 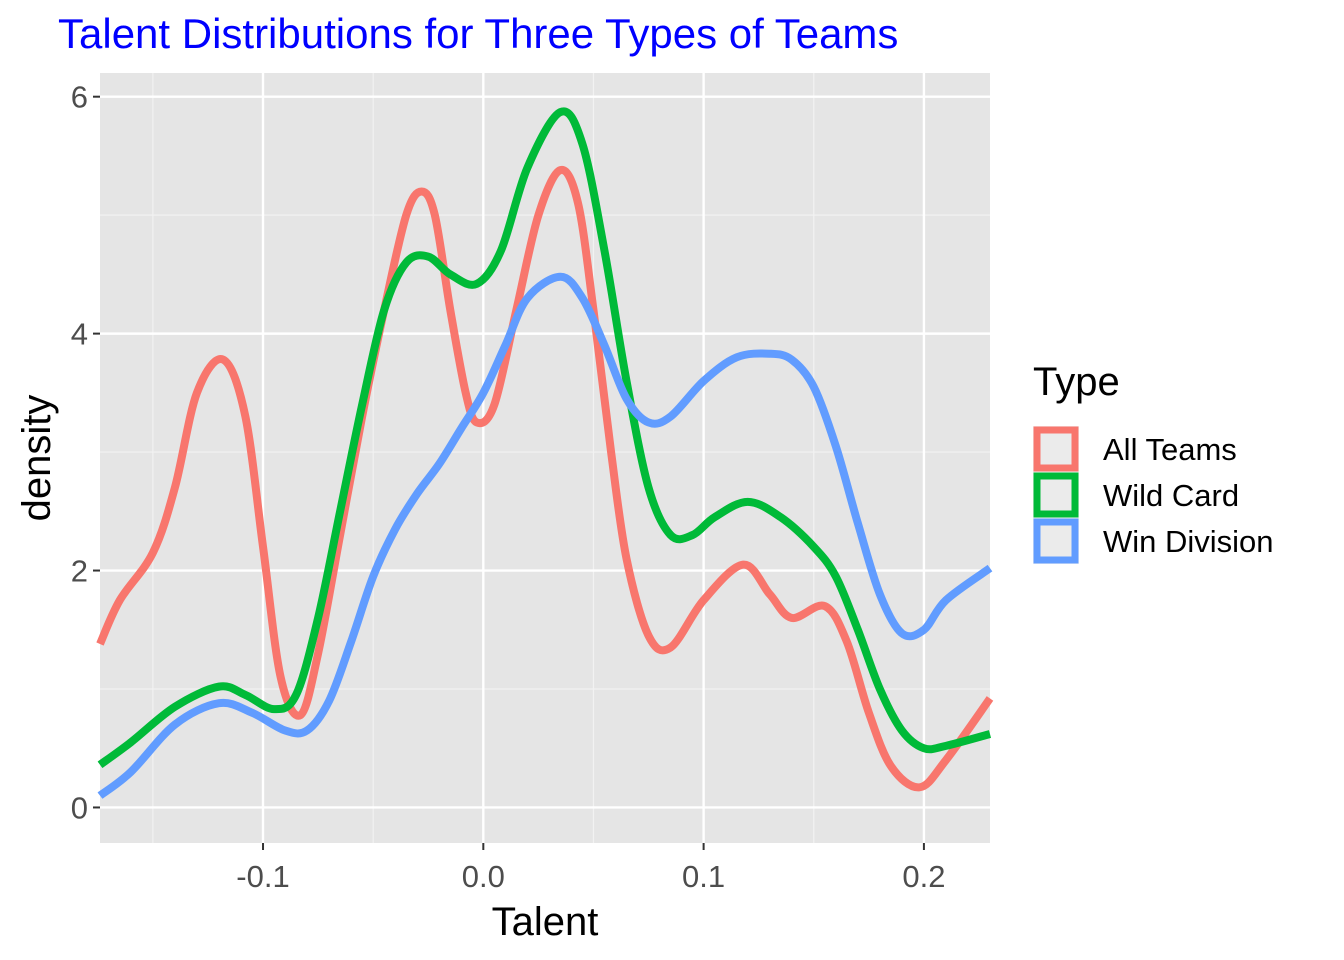 I want to click on y-tick-label: 6, so click(x=79, y=97).